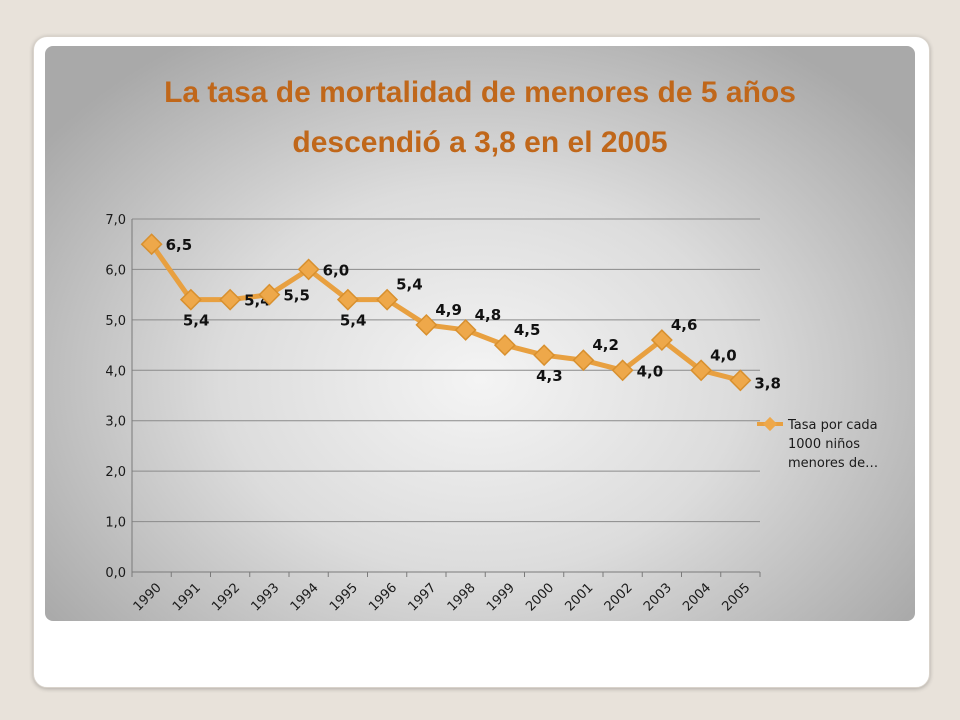 The image size is (960, 720). Describe the element at coordinates (115, 573) in the screenshot. I see `y-tick-label: 0,0` at that location.